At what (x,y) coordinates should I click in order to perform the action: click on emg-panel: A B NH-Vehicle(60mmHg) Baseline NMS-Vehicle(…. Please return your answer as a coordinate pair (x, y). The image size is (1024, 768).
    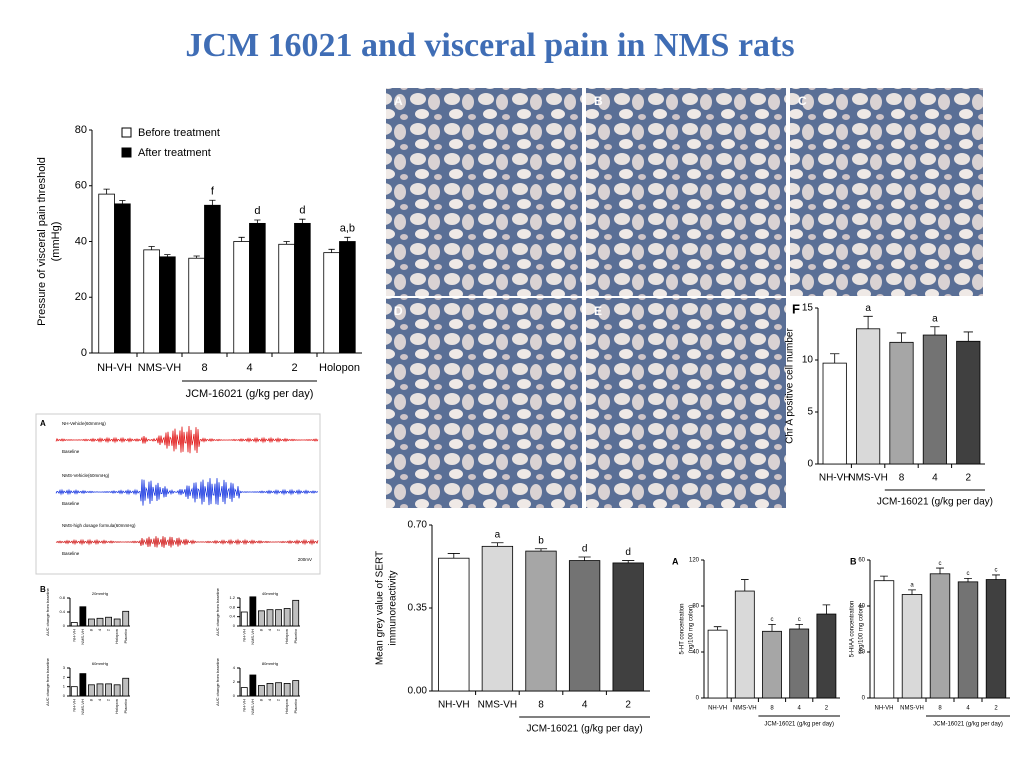
    Looking at the image, I should click on (178, 503).